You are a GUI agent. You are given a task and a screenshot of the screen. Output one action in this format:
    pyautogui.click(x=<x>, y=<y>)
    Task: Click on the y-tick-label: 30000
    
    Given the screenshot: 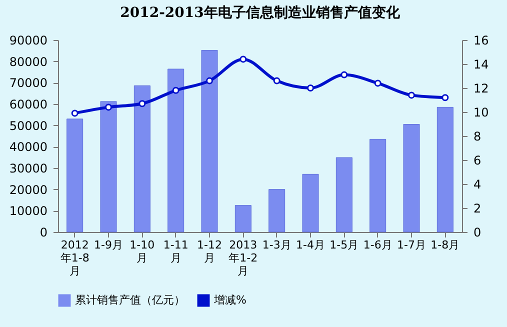 What is the action you would take?
    pyautogui.click(x=28, y=169)
    